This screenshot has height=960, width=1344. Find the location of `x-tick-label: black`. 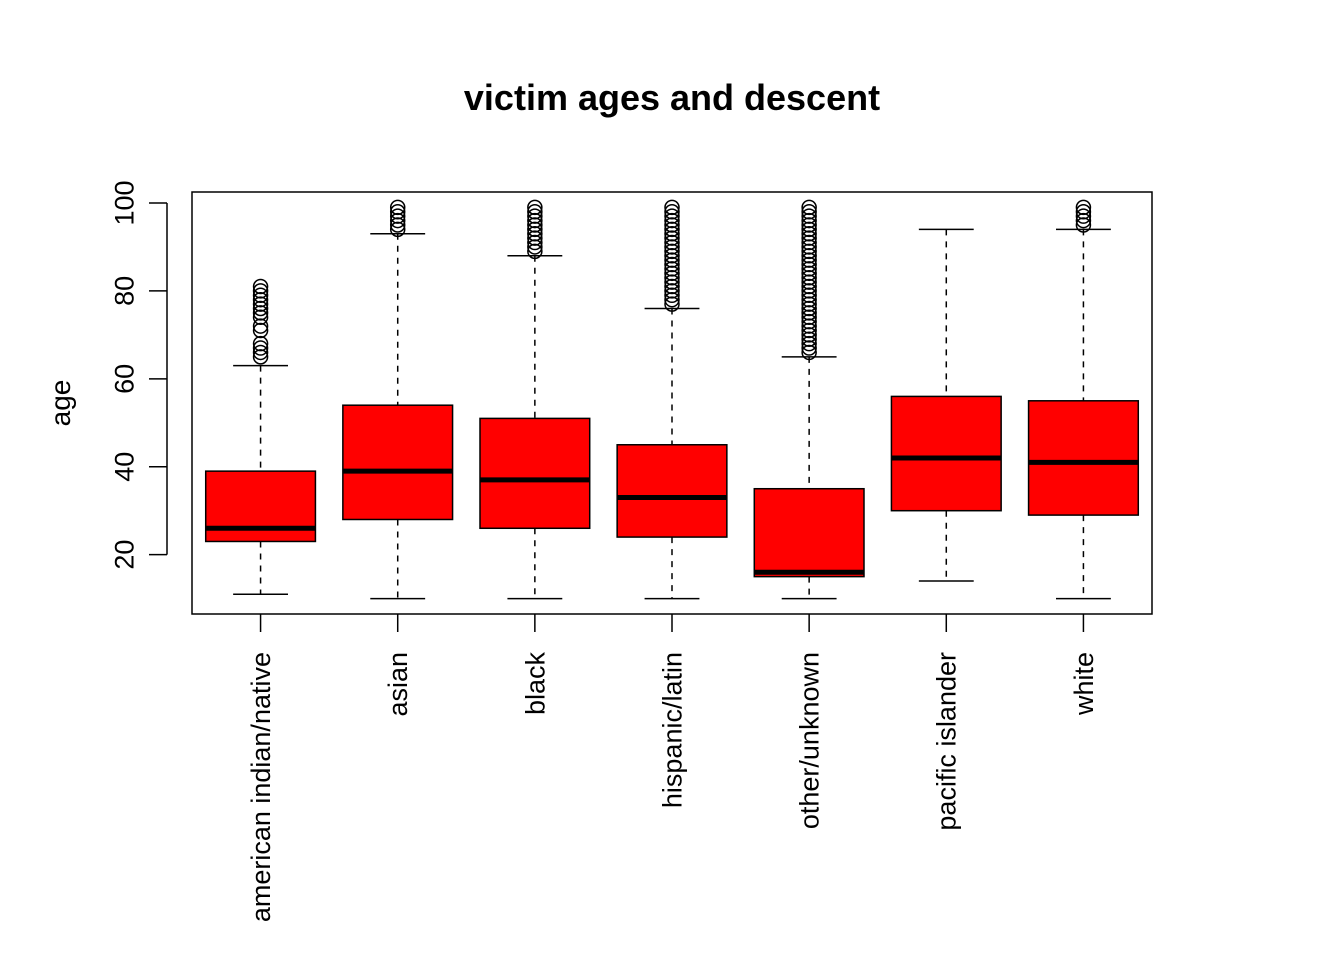

x-tick-label: black is located at coordinates (535, 684).